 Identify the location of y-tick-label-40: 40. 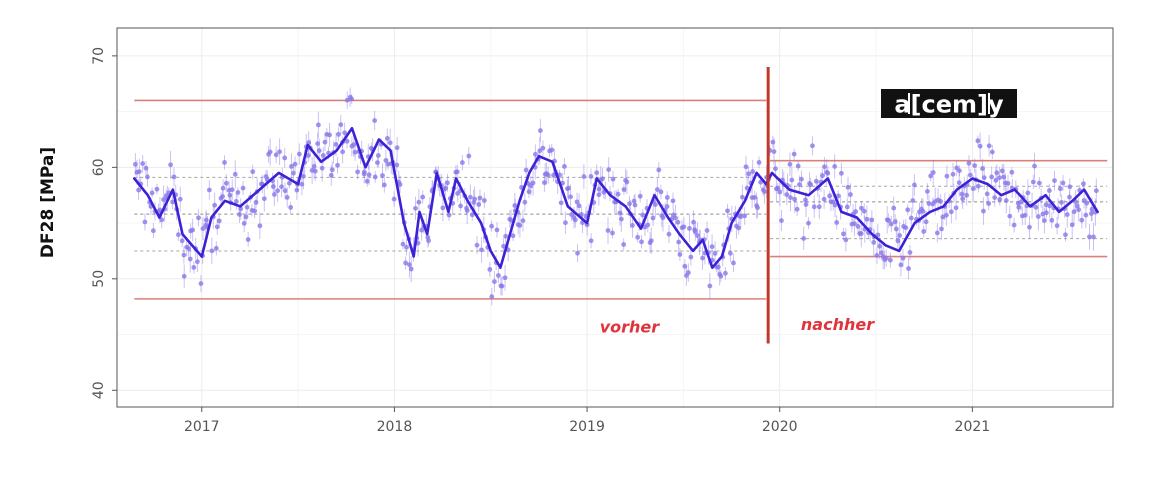
(99, 390).